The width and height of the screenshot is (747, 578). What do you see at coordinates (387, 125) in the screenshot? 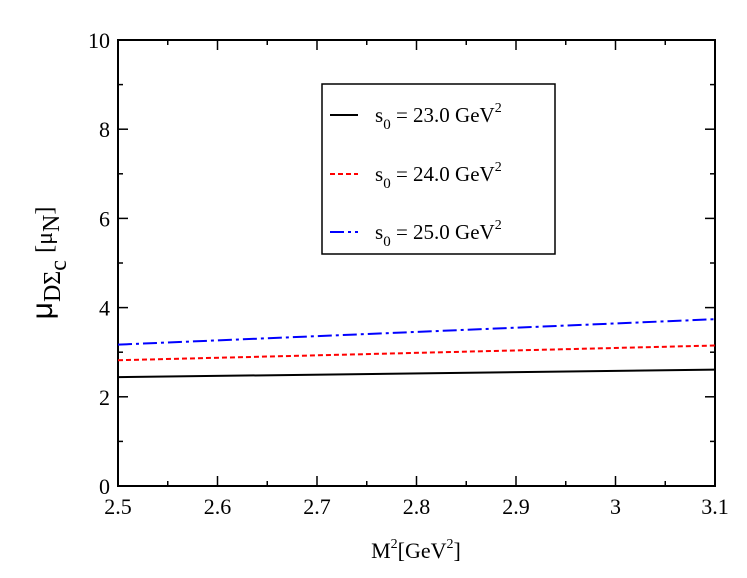
I see `legend-entry-s0-23-sub: 0` at bounding box center [387, 125].